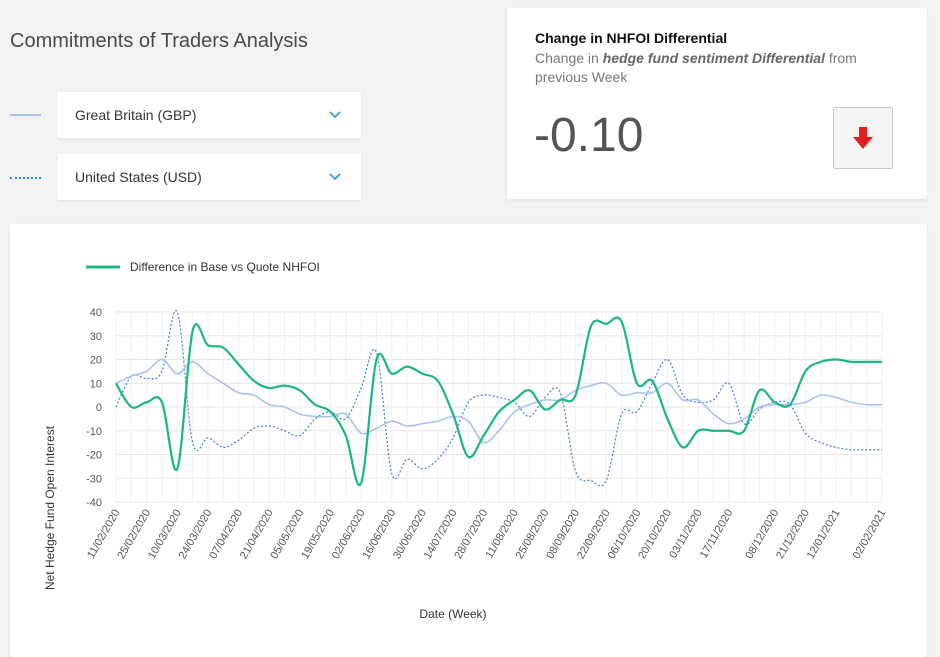 The image size is (940, 657). Describe the element at coordinates (138, 177) in the screenshot. I see `quote-currency-label: United States (USD)` at that location.